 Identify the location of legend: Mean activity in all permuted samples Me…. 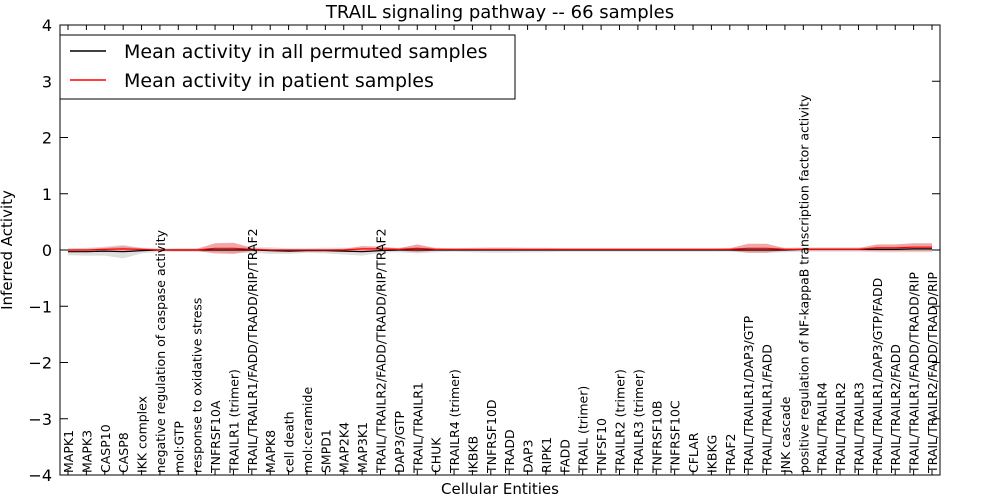
(287, 67).